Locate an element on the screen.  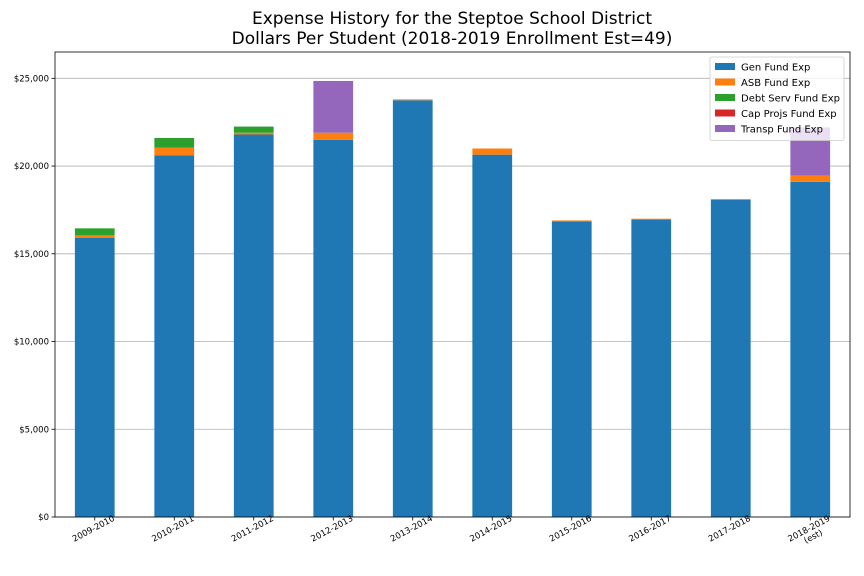
x-tick-label: 2009-2010 is located at coordinates (94, 529).